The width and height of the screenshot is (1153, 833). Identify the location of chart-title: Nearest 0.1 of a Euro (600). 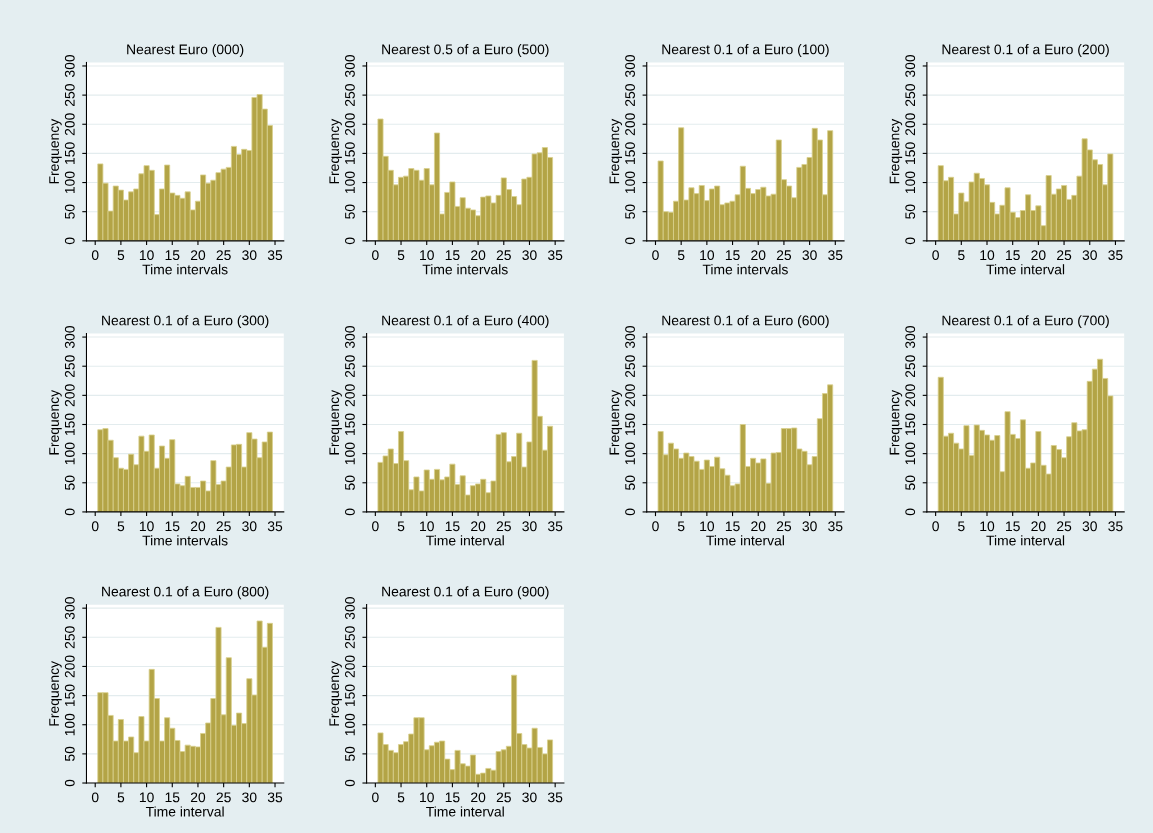
(745, 322).